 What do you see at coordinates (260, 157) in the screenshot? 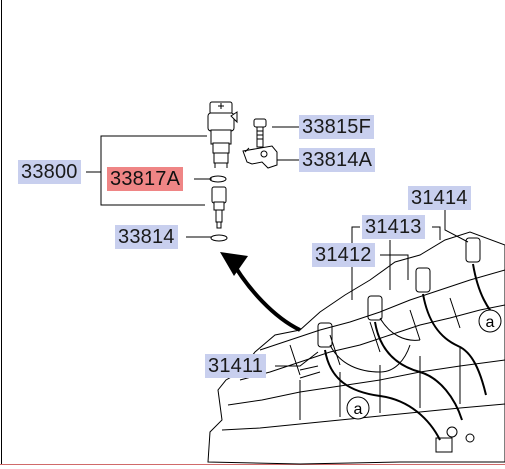
I see `clamp-33814A` at bounding box center [260, 157].